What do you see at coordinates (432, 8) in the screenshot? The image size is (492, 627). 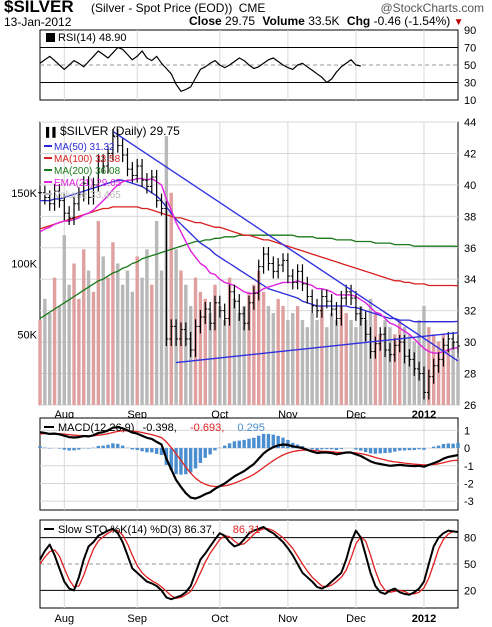 I see `watermark: @StockCharts.com` at bounding box center [432, 8].